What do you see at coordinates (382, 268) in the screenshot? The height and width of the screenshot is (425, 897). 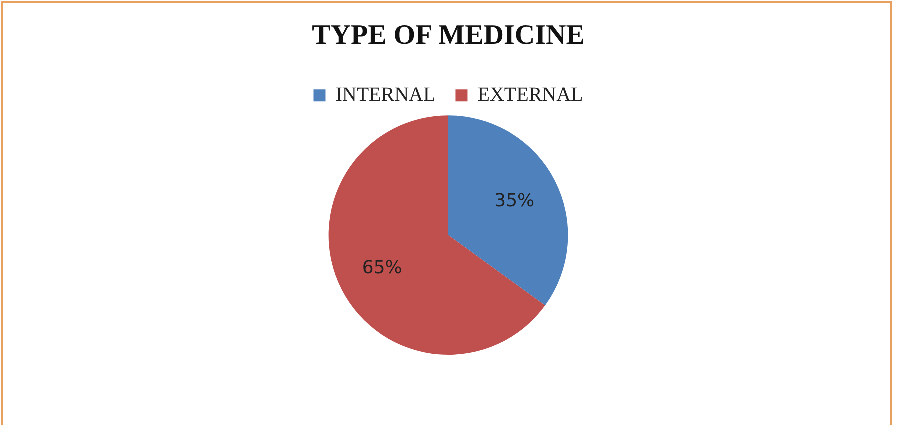 I see `data-label: 65%` at bounding box center [382, 268].